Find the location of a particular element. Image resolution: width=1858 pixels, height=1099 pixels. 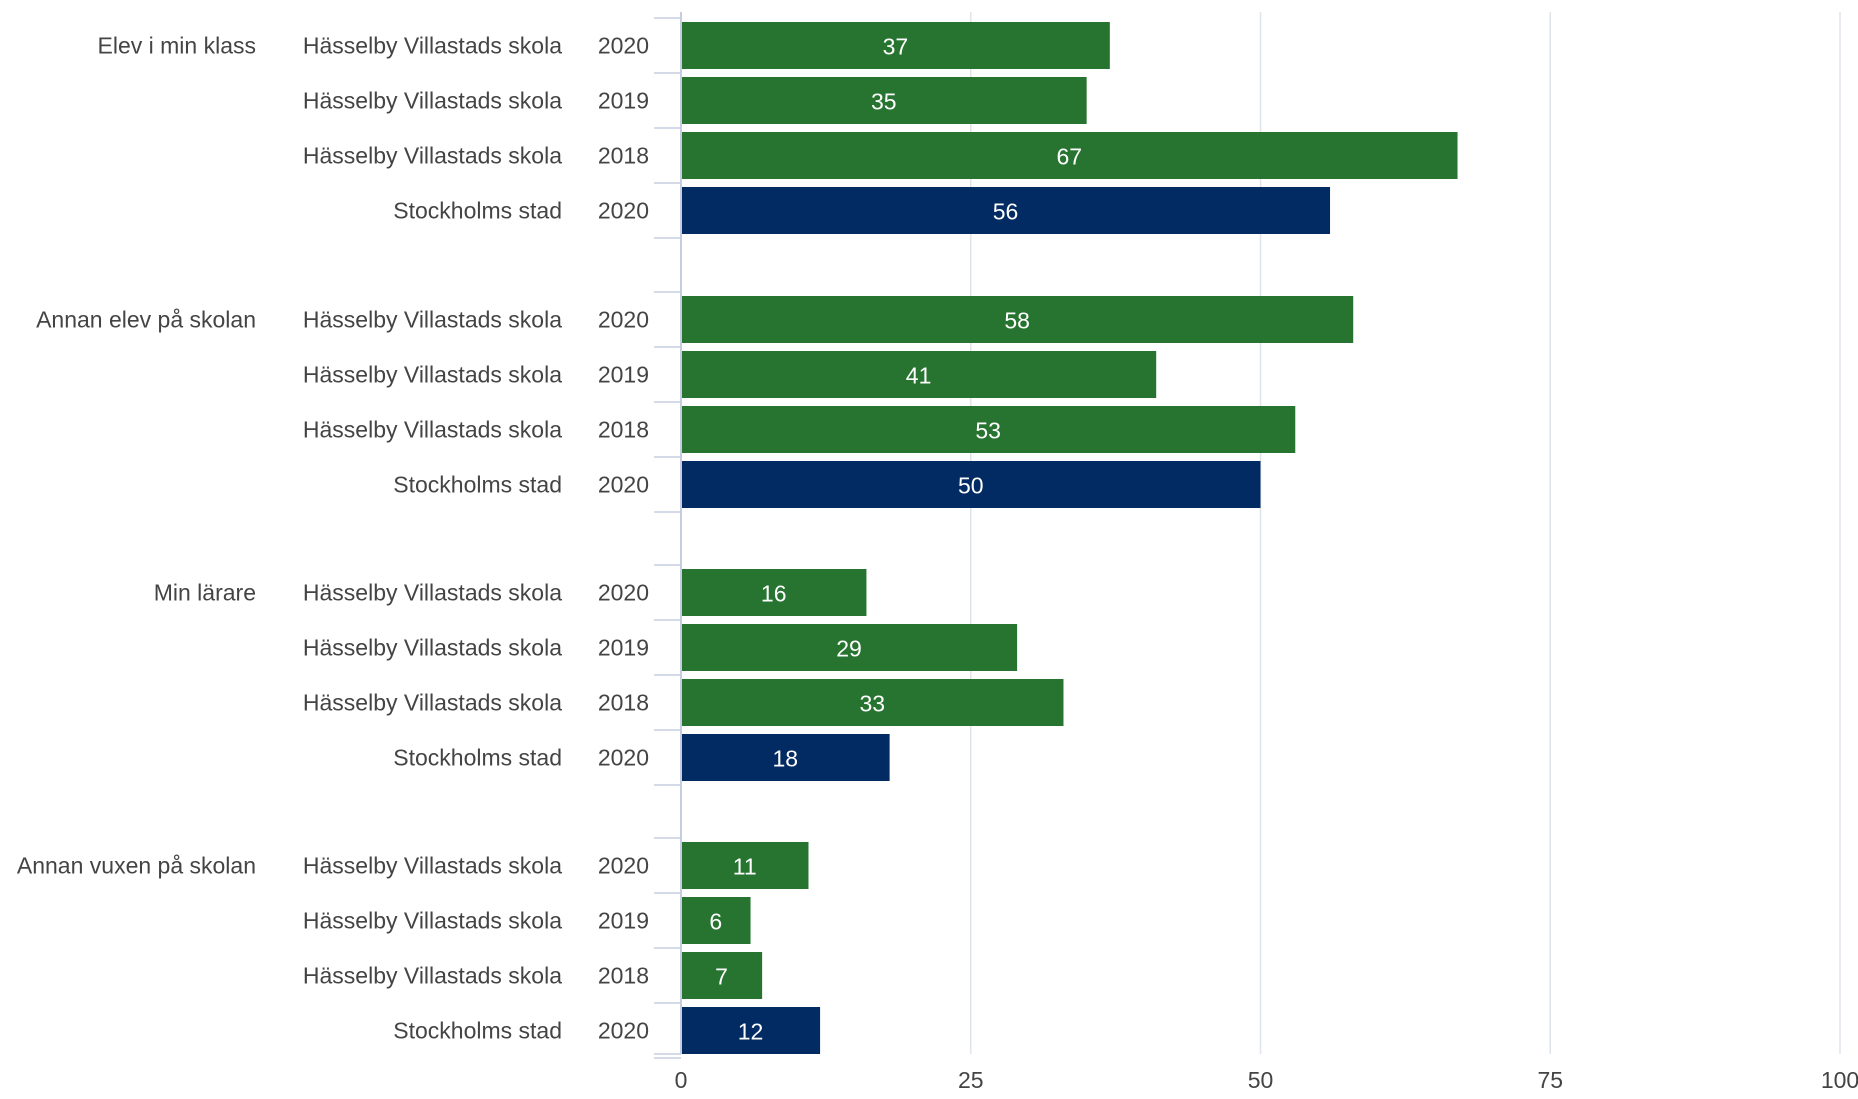

data-label: 12 is located at coordinates (751, 1032).